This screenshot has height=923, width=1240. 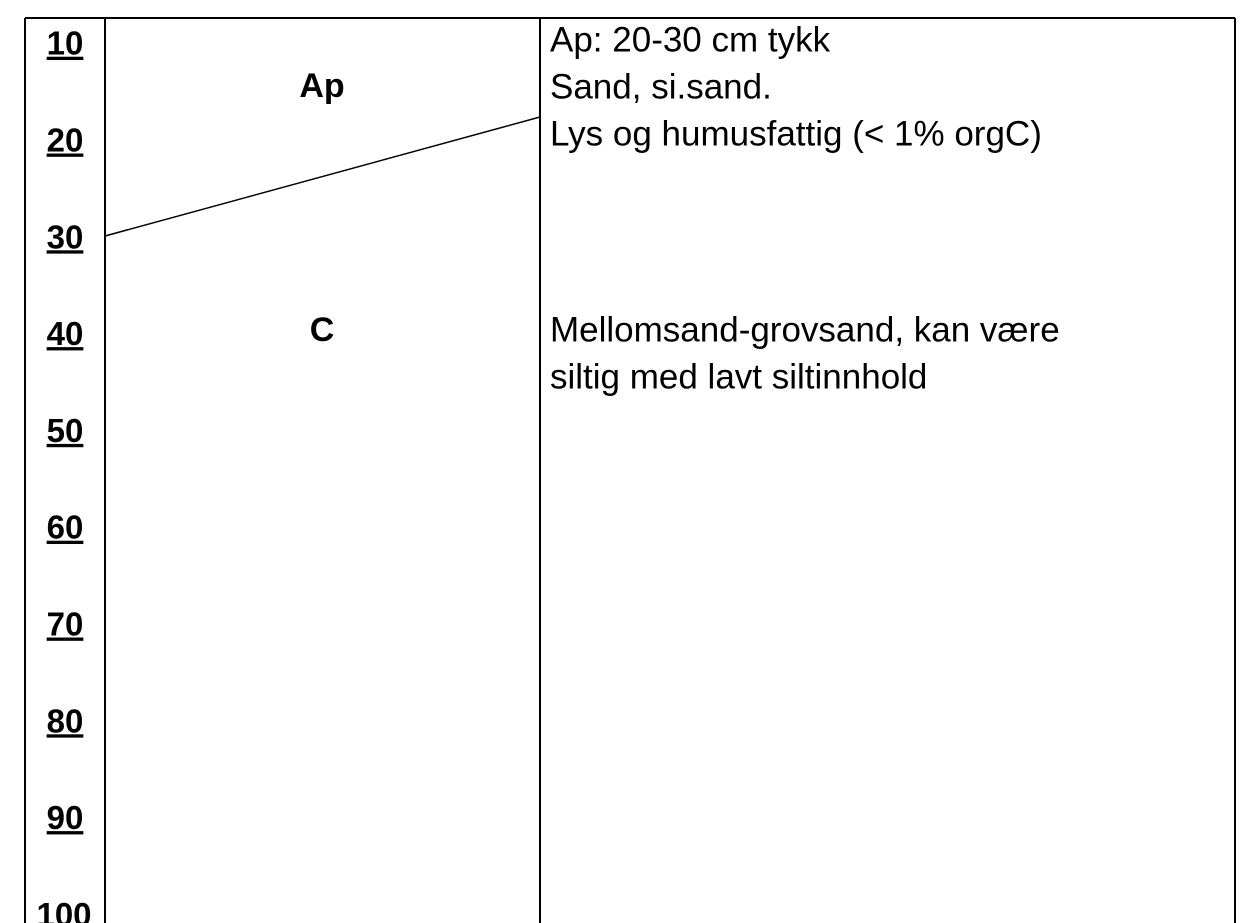 I want to click on horizon-description: Ap: 20-30 cm tykk, so click(x=690, y=39).